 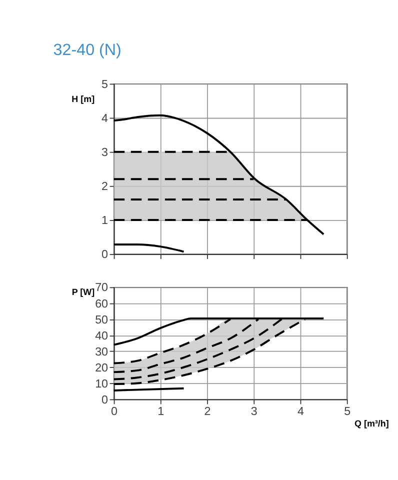 I want to click on x-axis-title: Q [m³/h], so click(x=371, y=423).